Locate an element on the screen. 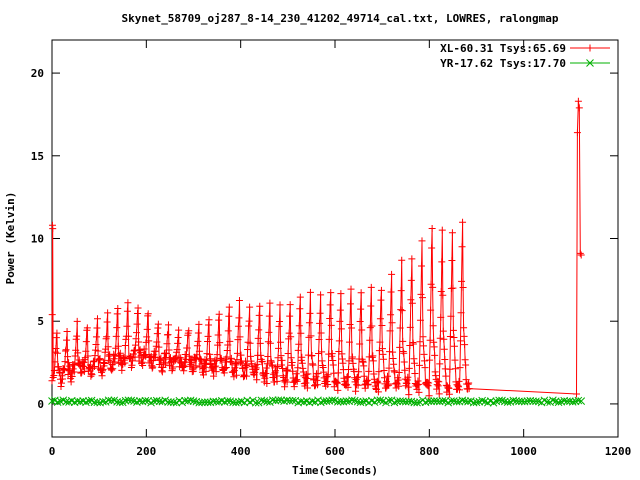 The image size is (640, 480). x-tick-label: 600 is located at coordinates (335, 451).